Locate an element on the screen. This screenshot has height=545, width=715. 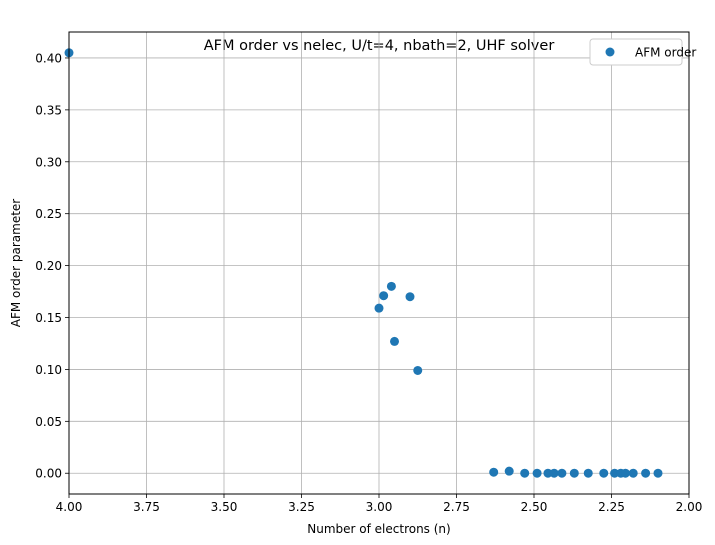
y-tick-label: 0.15 is located at coordinates (48, 318).